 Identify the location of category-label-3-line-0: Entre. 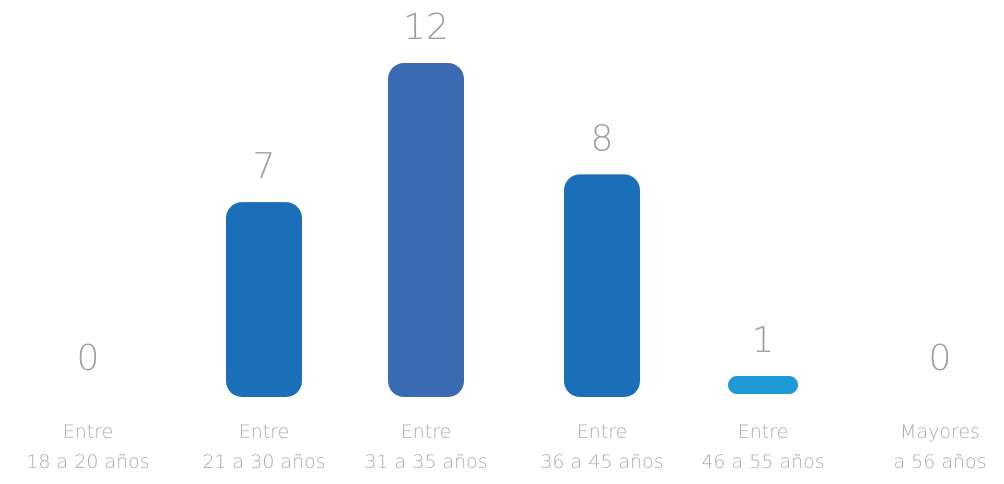
(602, 432).